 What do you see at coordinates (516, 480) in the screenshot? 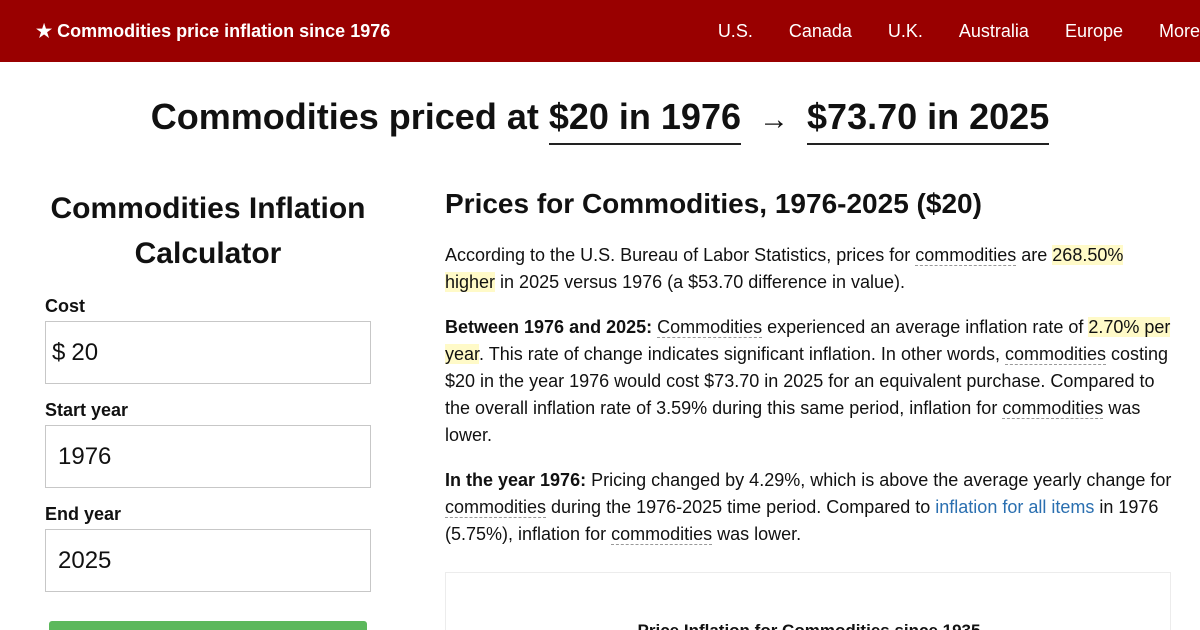
I see `p3-lead: In the year 1976:` at bounding box center [516, 480].